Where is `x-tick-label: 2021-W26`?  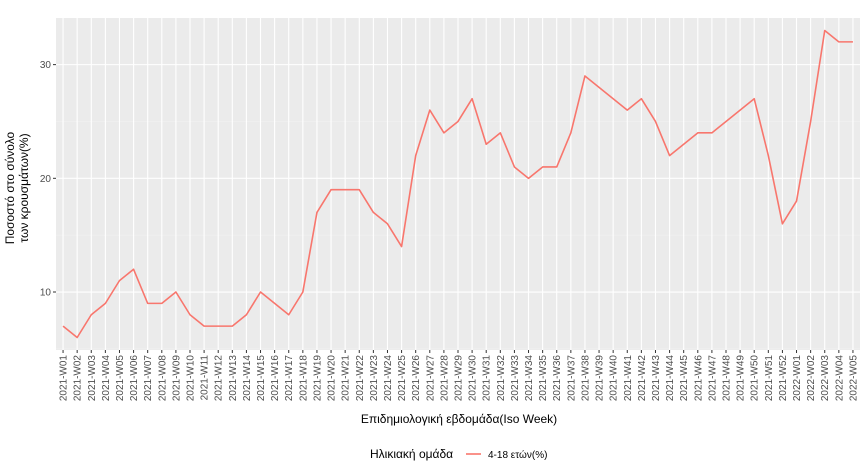 x-tick-label: 2021-W26 is located at coordinates (416, 378).